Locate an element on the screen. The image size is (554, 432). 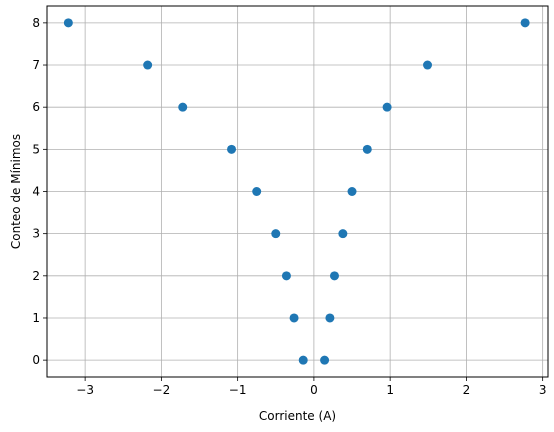
y-tick-label: 2 is located at coordinates (36, 276).